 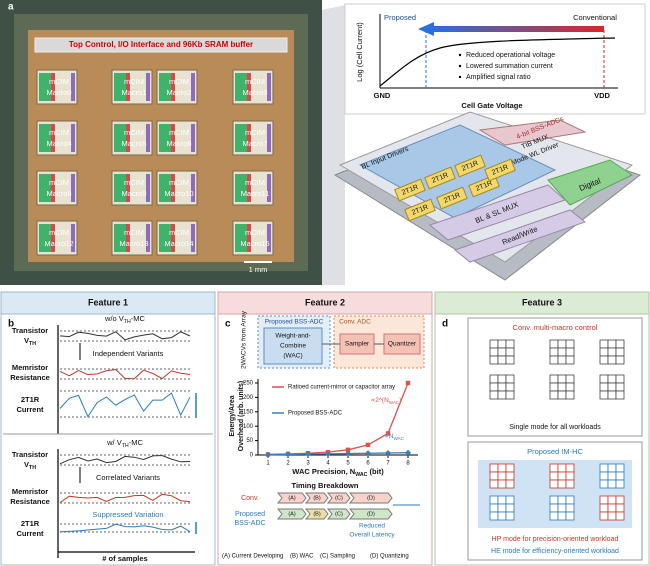 I want to click on label-part: ∝N, so click(x=389, y=436).